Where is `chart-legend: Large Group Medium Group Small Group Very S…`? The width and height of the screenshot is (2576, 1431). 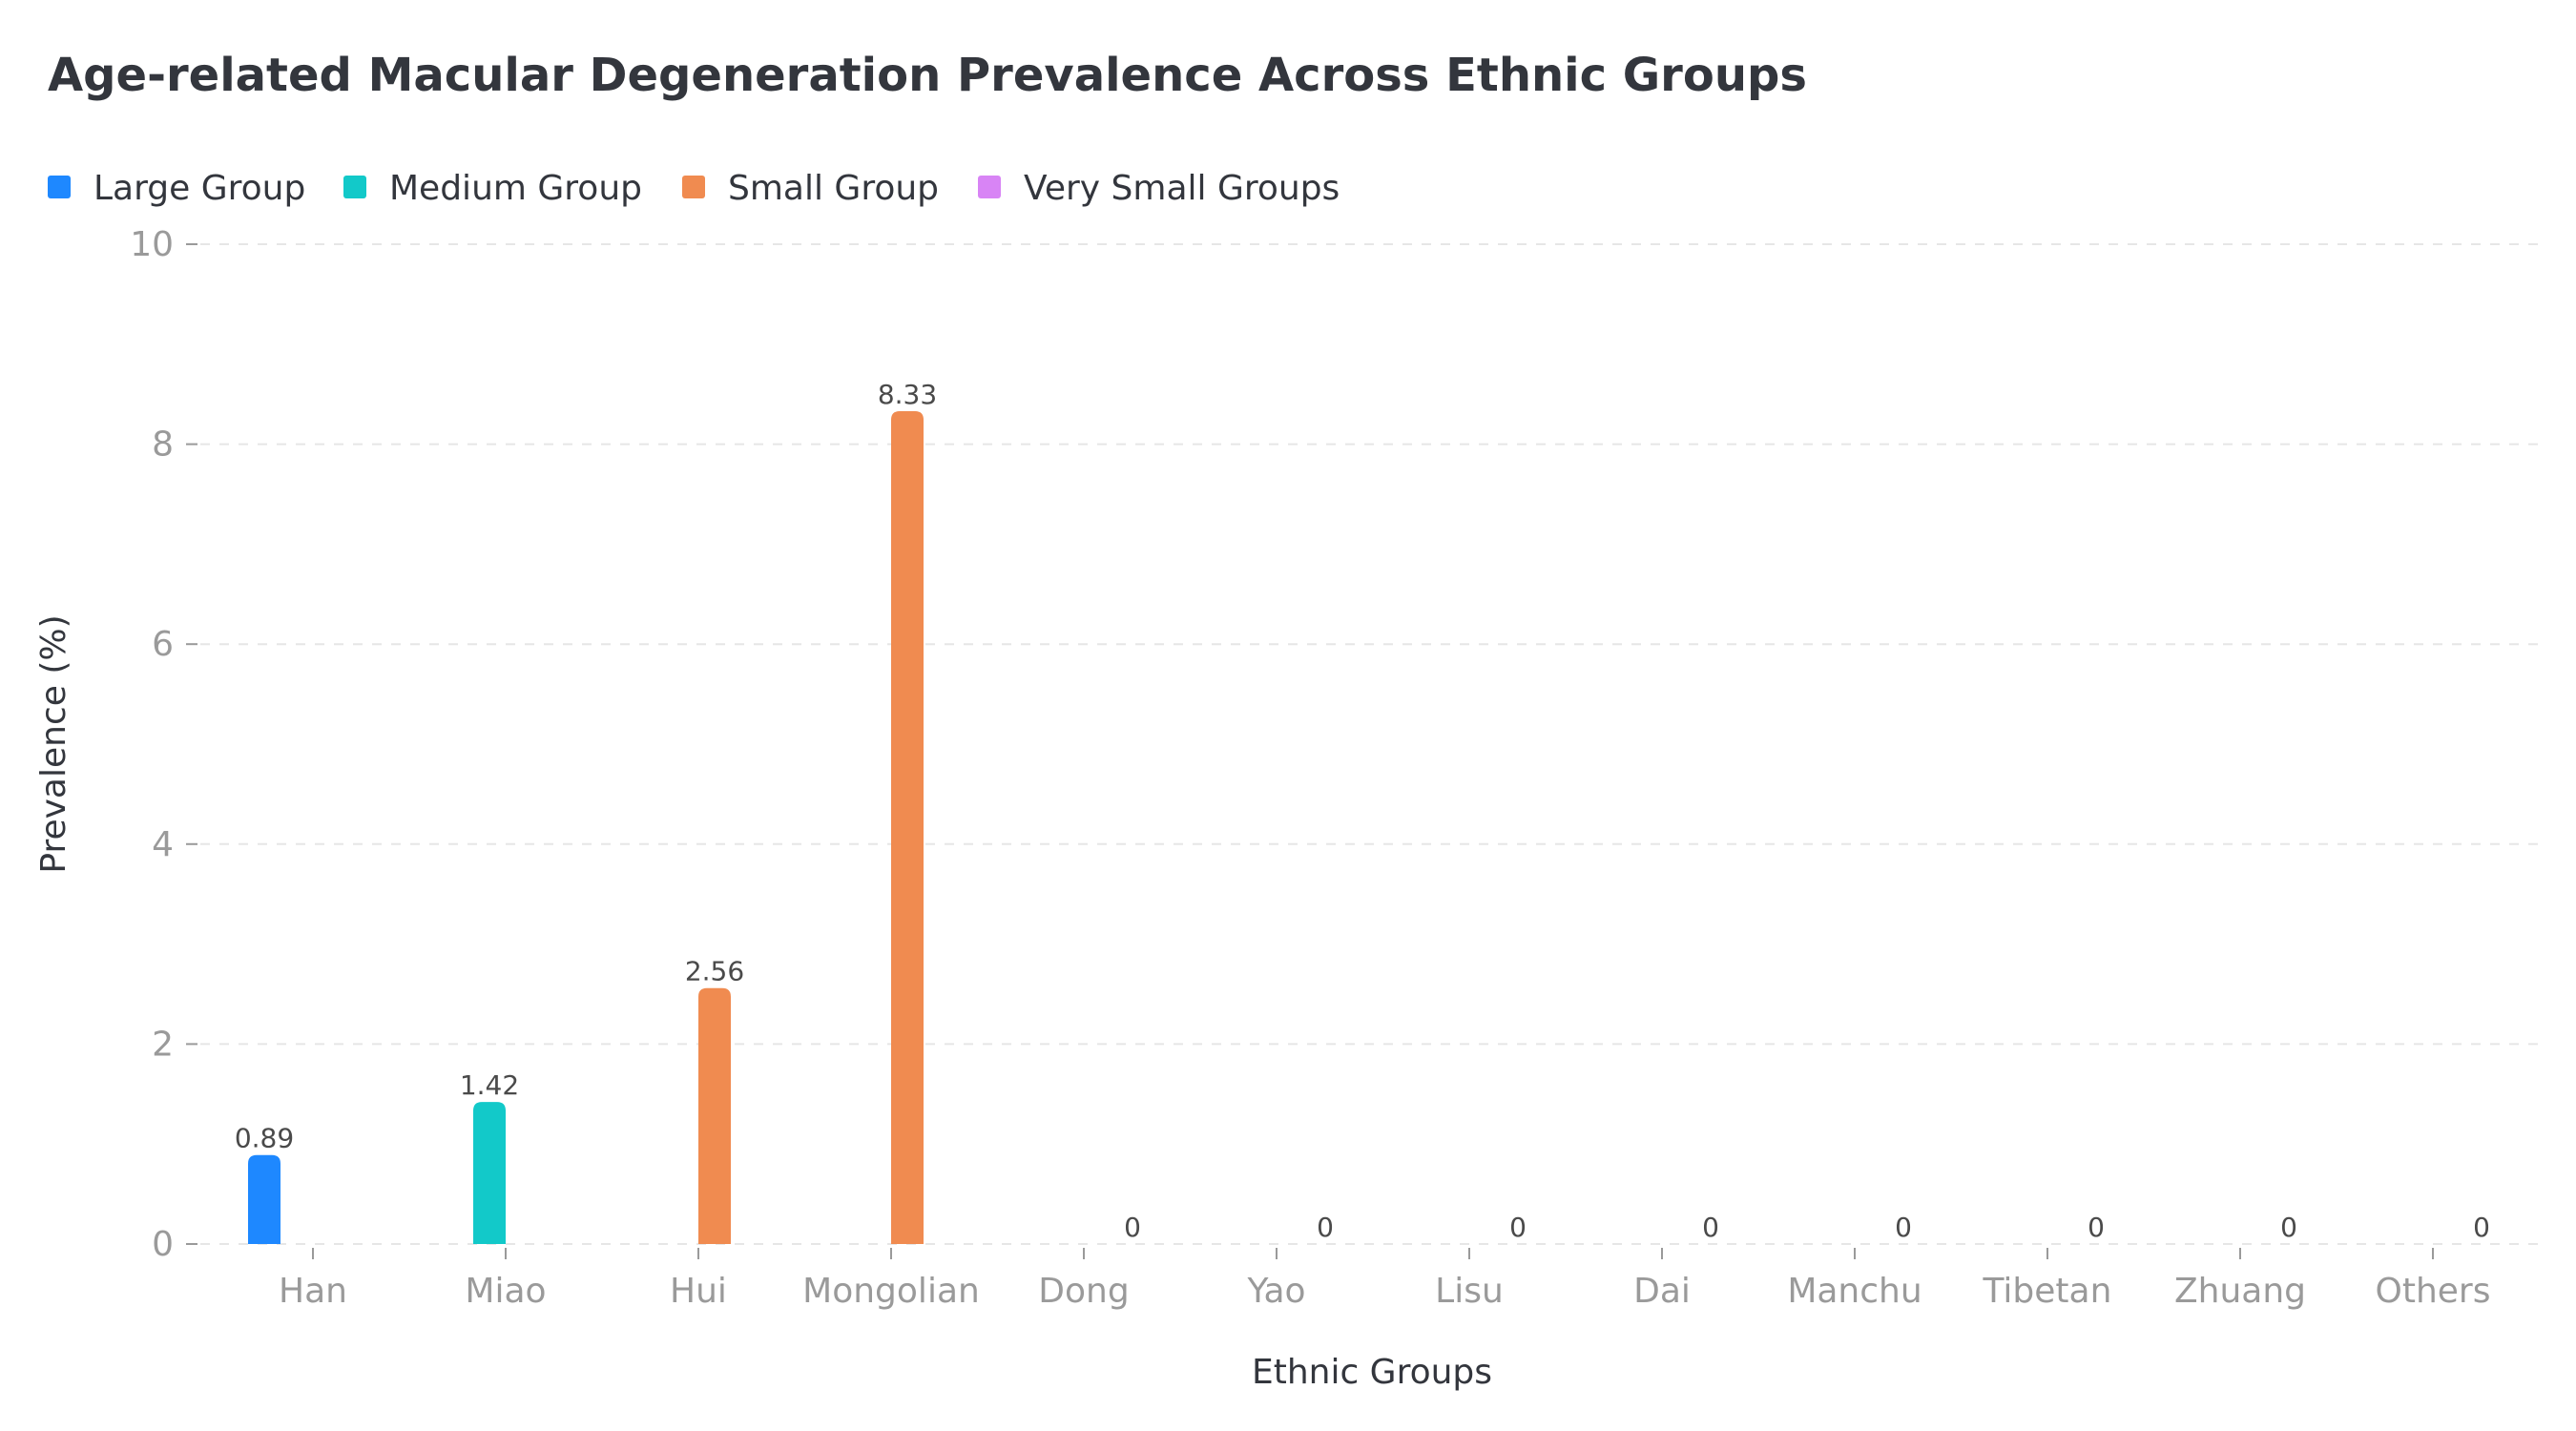 chart-legend: Large Group Medium Group Small Group Very S… is located at coordinates (694, 188).